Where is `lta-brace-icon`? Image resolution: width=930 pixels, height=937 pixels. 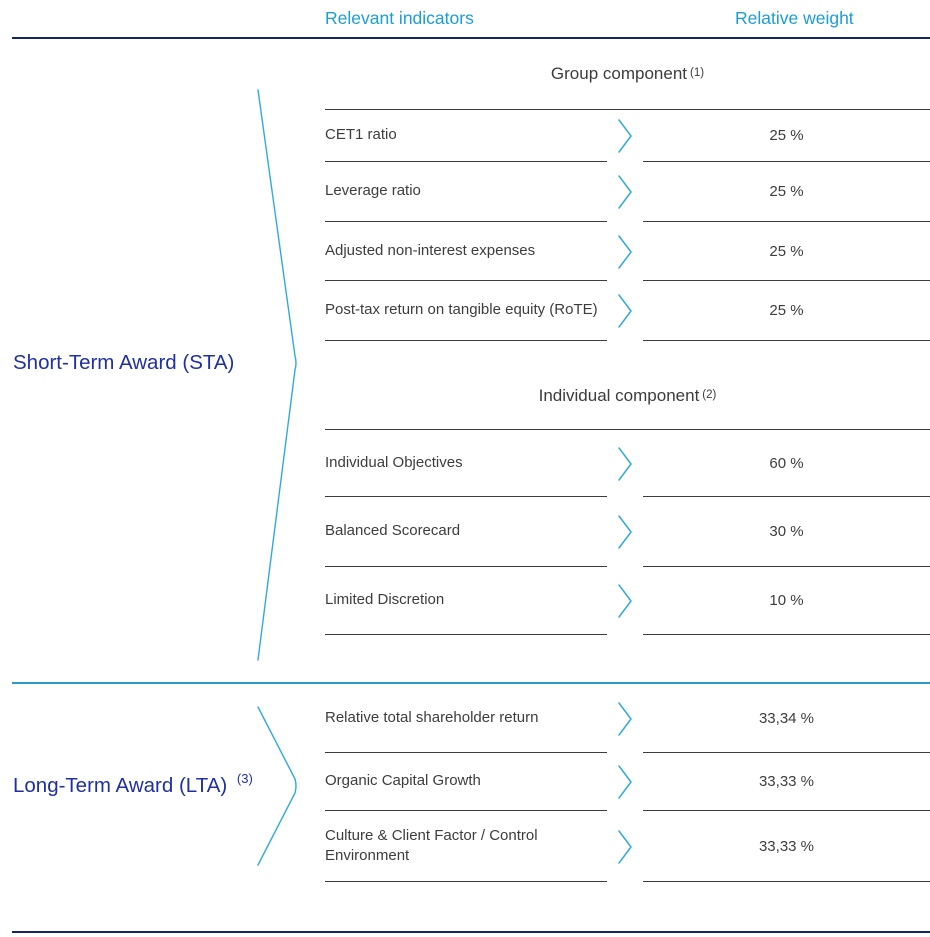
lta-brace-icon is located at coordinates (277, 786).